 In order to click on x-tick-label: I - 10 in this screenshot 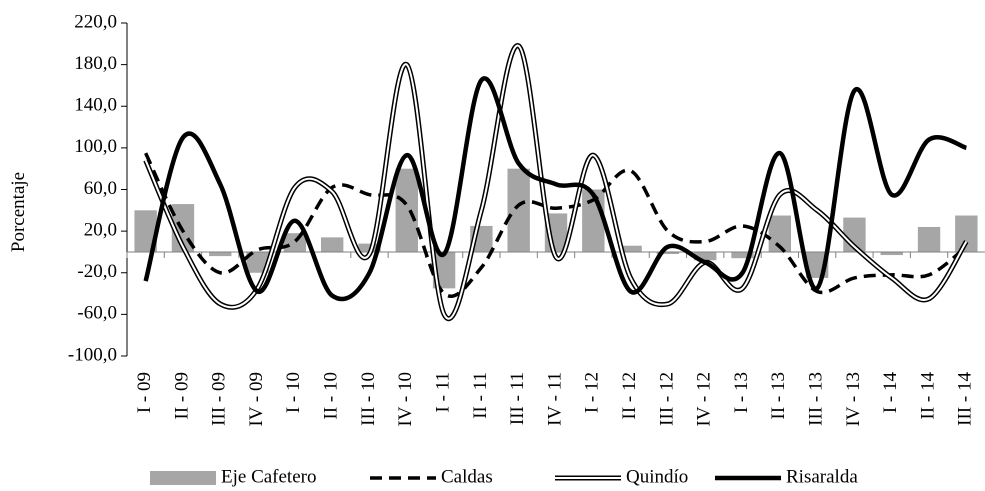, I will do `click(293, 392)`.